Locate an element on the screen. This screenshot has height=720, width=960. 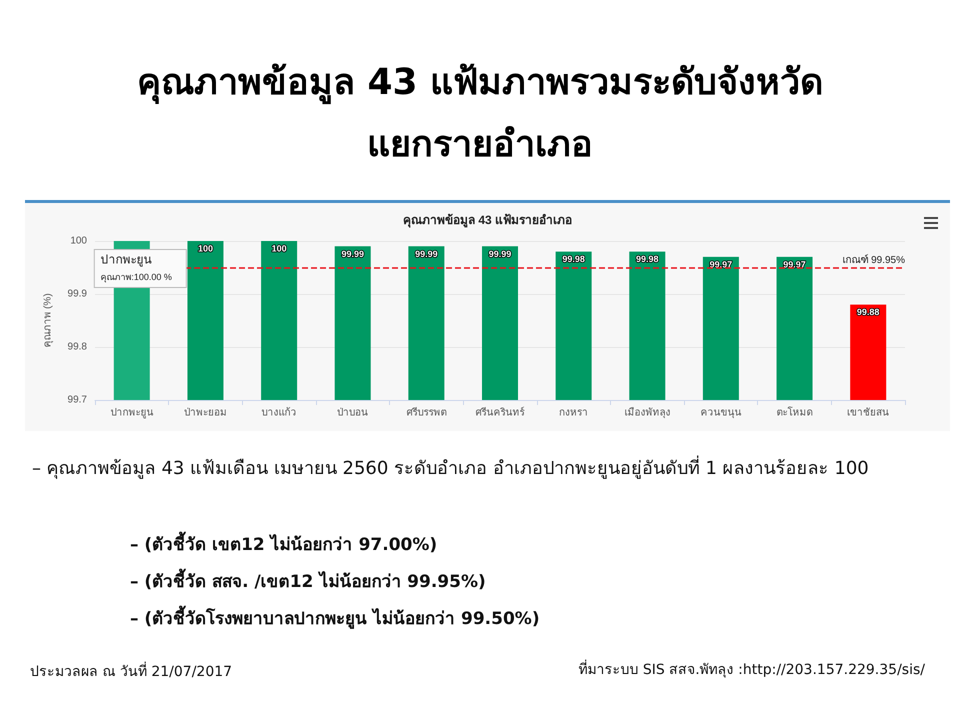
x-tick-label: ป่าบอน is located at coordinates (352, 413).